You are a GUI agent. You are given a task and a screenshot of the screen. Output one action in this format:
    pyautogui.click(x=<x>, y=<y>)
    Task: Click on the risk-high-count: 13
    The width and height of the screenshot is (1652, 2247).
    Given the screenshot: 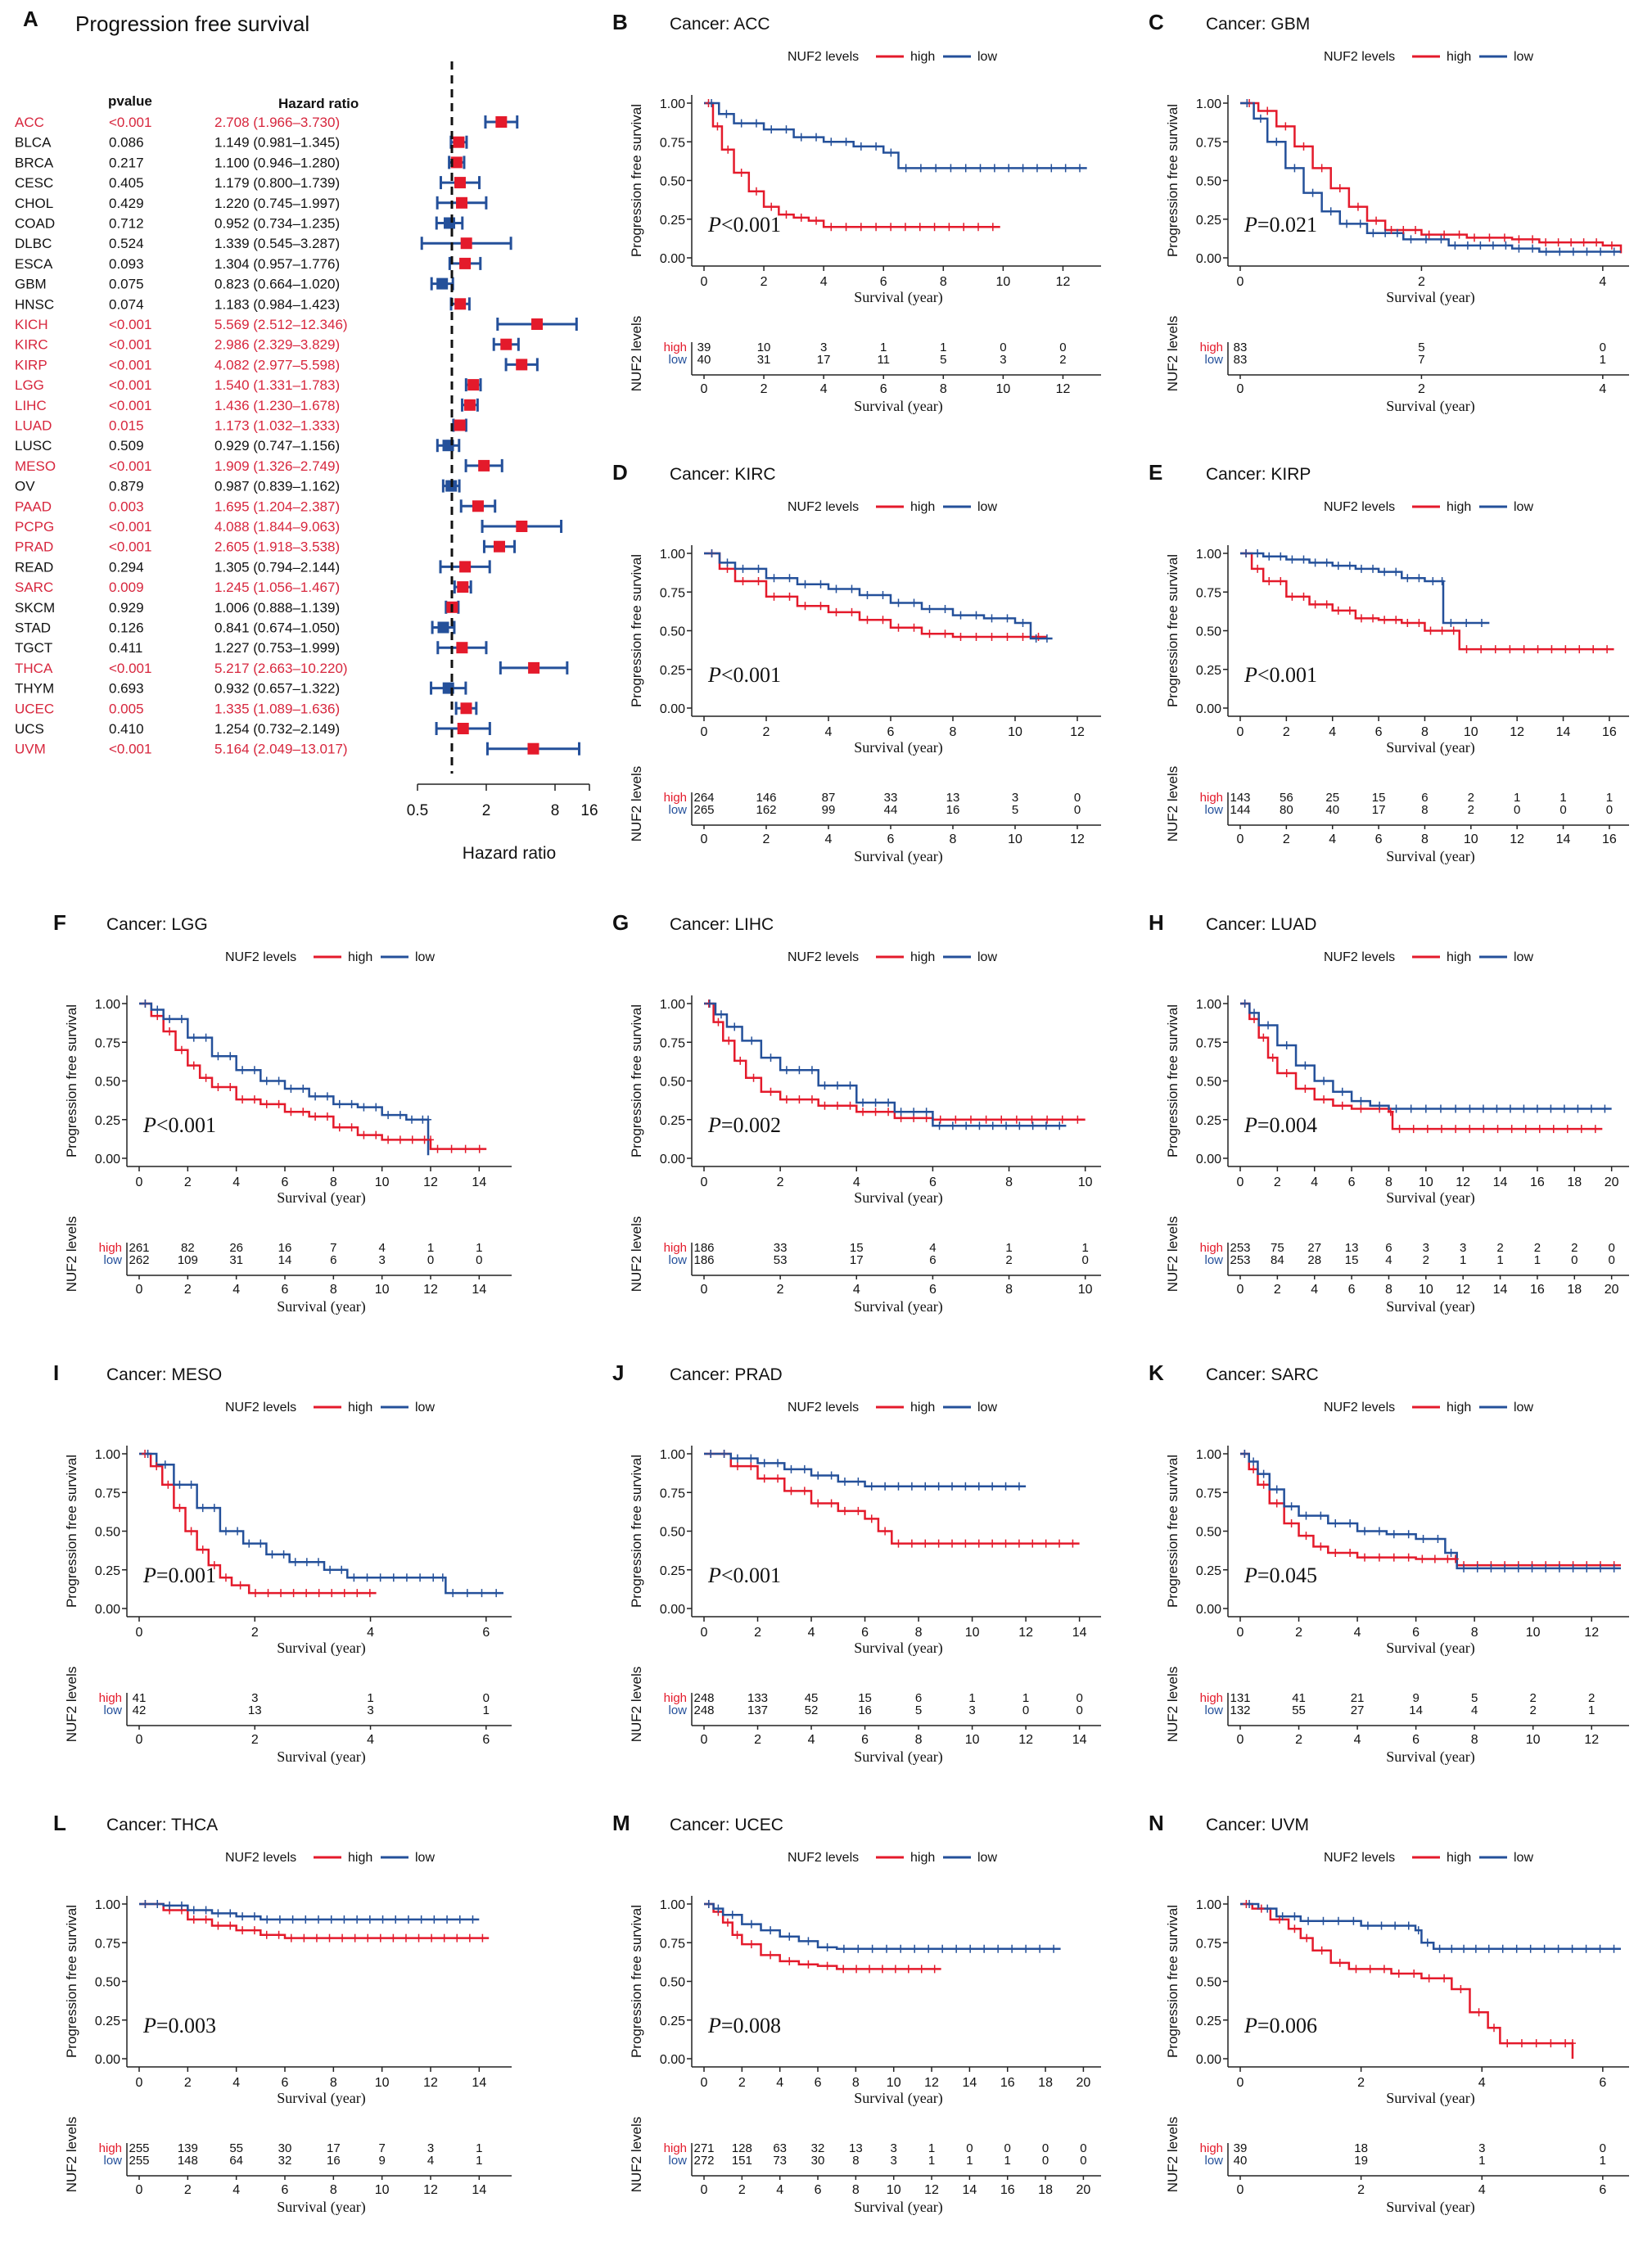 What is the action you would take?
    pyautogui.click(x=1352, y=1248)
    